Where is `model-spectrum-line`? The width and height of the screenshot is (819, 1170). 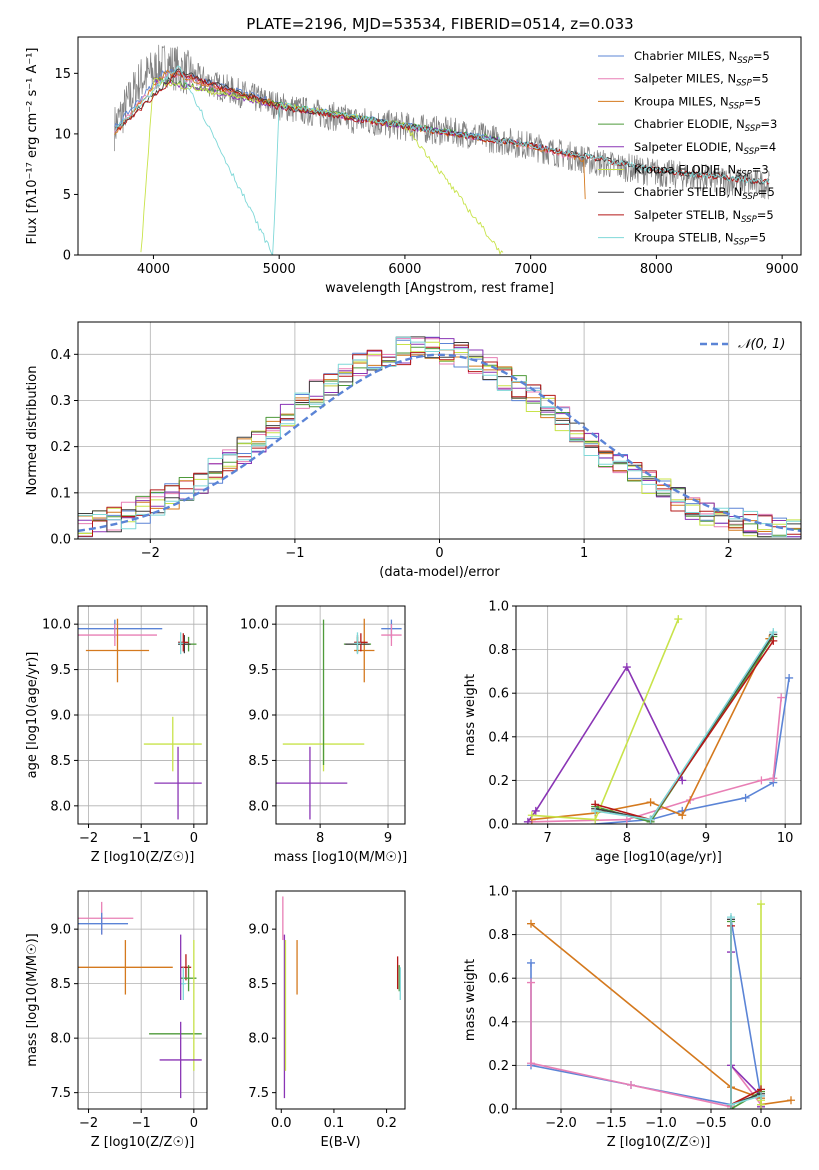 model-spectrum-line is located at coordinates (442, 160).